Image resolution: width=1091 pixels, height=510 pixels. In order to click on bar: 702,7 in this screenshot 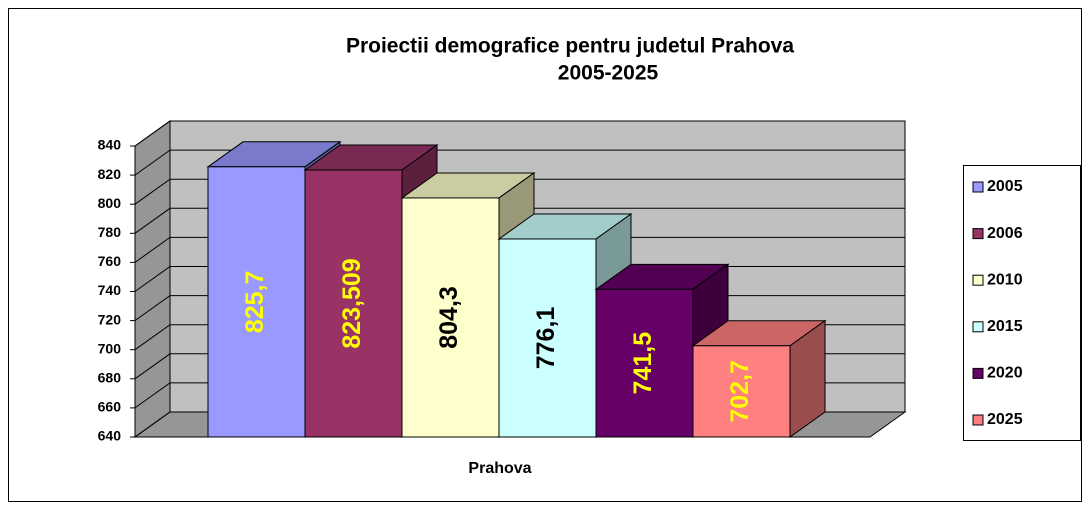, I will do `click(759, 378)`.